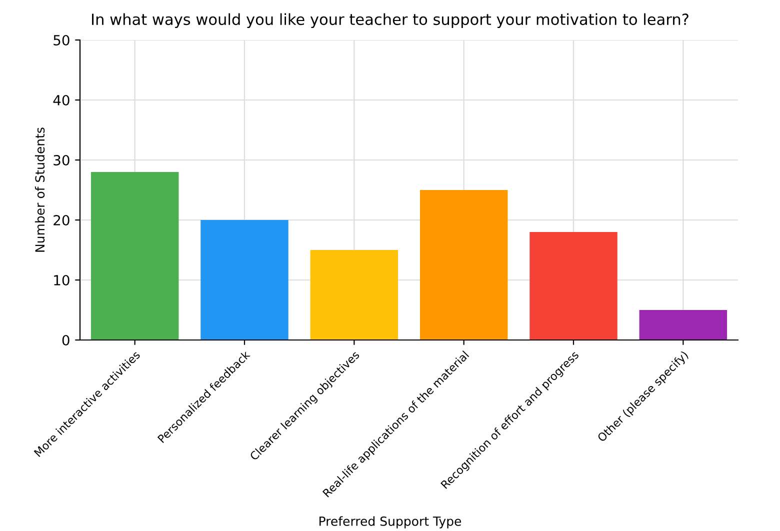 This screenshot has width=780, height=531. Describe the element at coordinates (62, 40) in the screenshot. I see `y-tick-label: 50` at that location.